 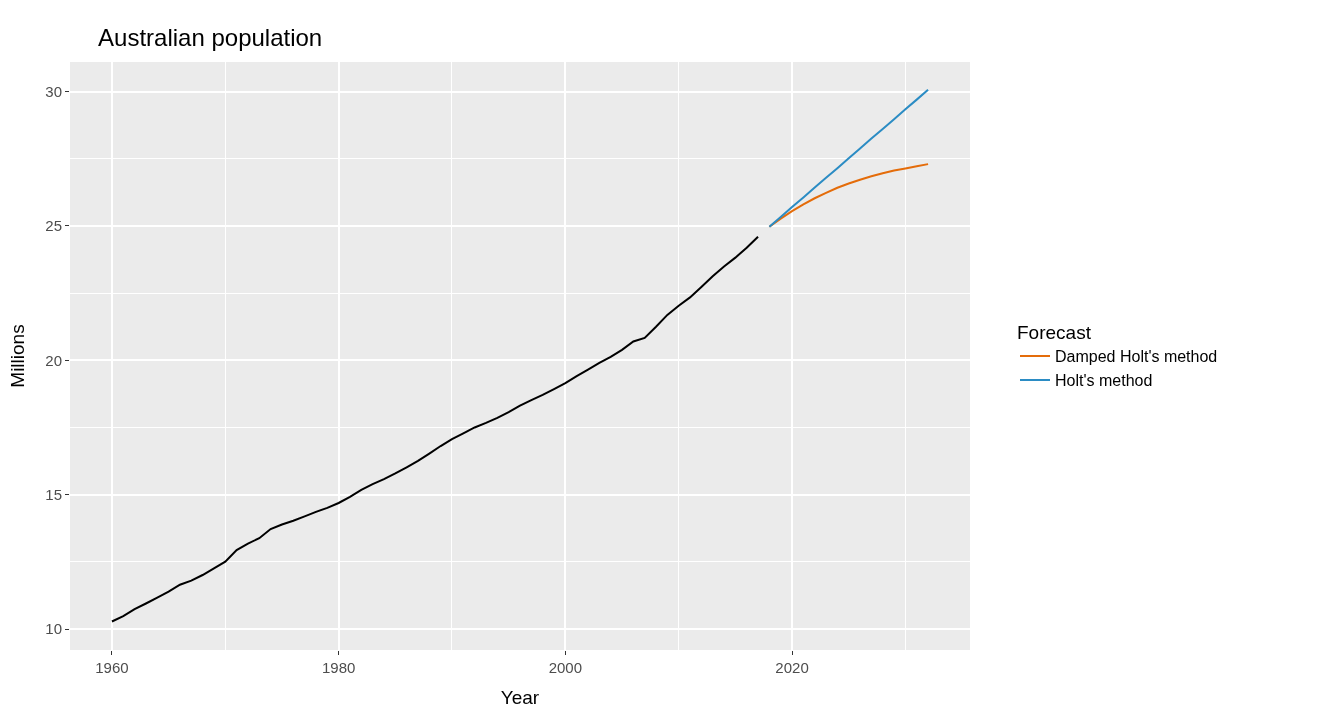 What do you see at coordinates (53, 91) in the screenshot?
I see `y-tick-label: 30` at bounding box center [53, 91].